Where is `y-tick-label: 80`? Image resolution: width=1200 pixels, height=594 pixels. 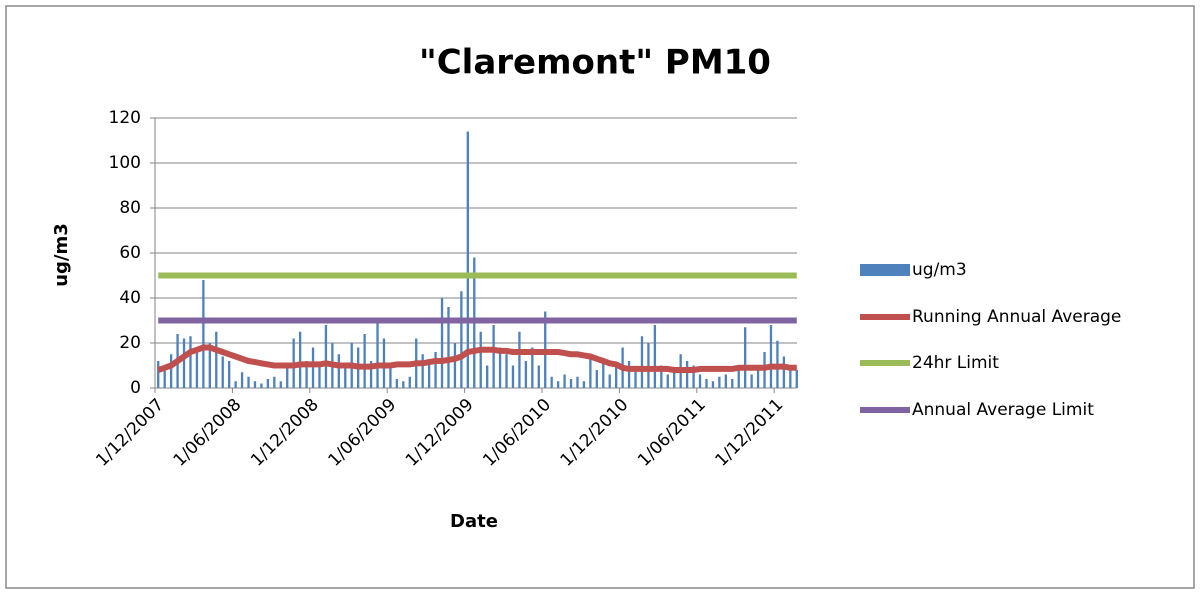
y-tick-label: 80 is located at coordinates (130, 208).